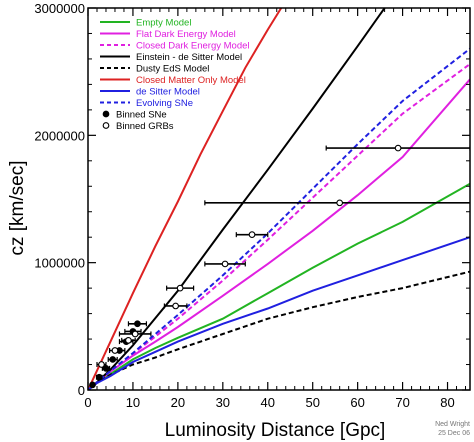  What do you see at coordinates (163, 23) in the screenshot?
I see `legend-label-0: Empty Model` at bounding box center [163, 23].